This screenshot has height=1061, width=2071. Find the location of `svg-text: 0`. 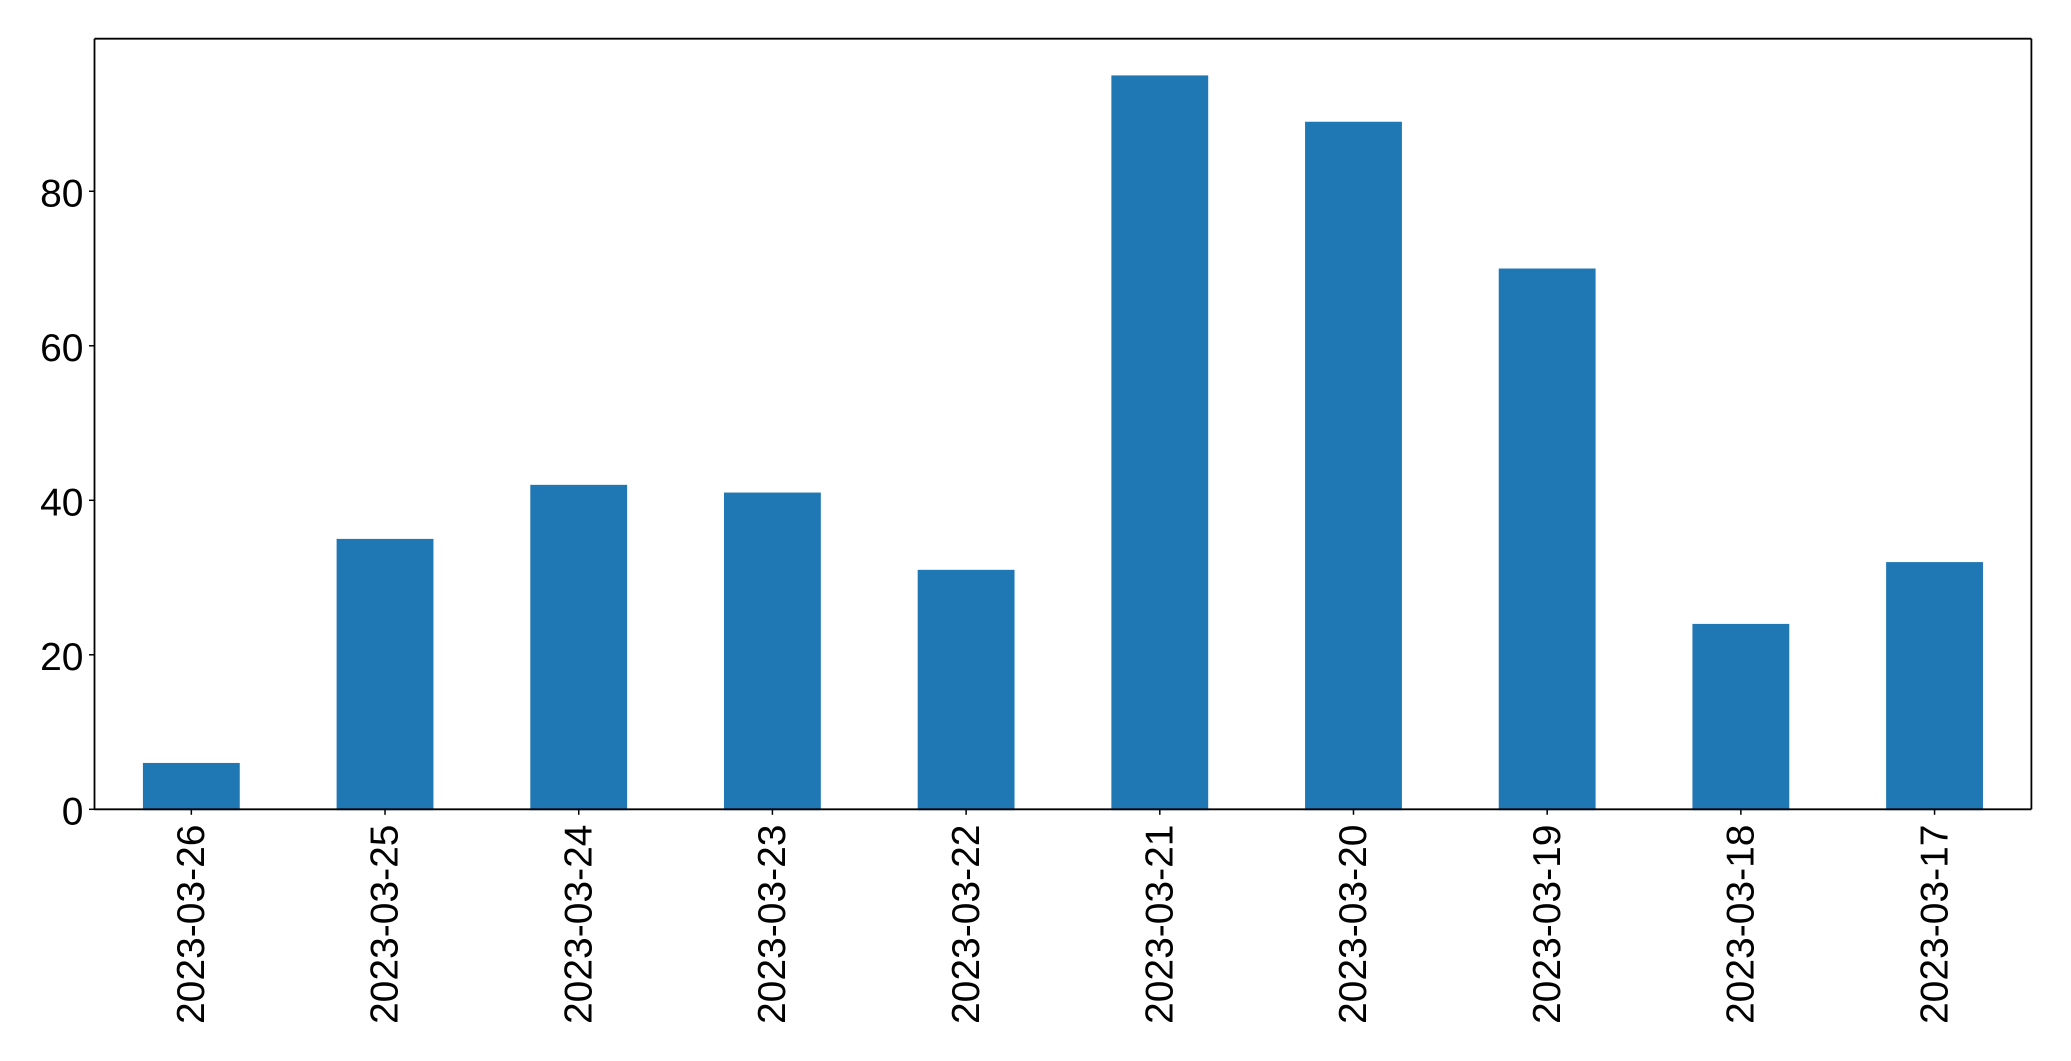

svg-text: 0 is located at coordinates (73, 812).